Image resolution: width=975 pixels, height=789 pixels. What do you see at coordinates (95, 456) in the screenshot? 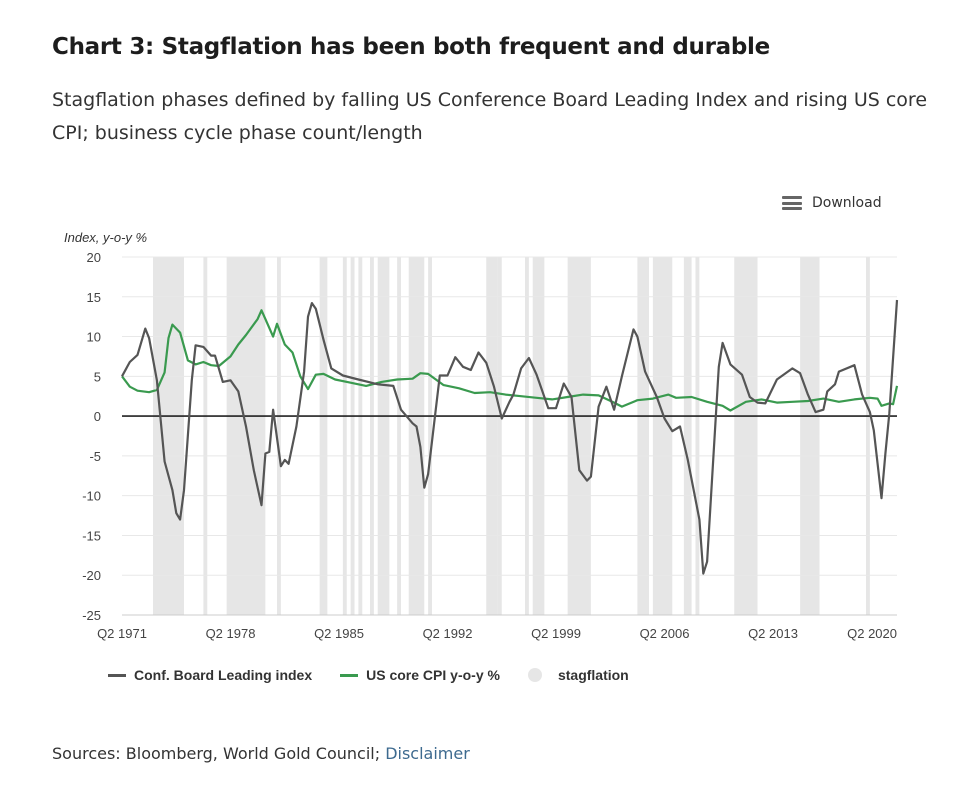
I see `y-tick-label: -5` at bounding box center [95, 456].